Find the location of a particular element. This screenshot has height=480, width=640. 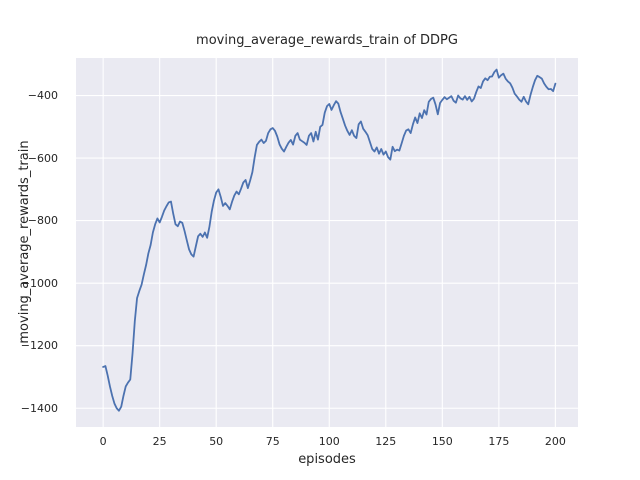

x-tick-label: 0 is located at coordinates (103, 441).